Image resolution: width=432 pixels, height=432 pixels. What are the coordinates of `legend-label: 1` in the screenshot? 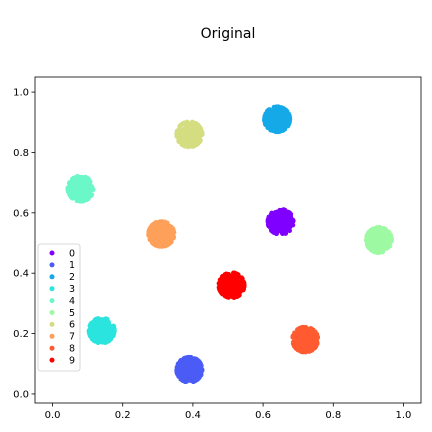 It's located at (72, 265).